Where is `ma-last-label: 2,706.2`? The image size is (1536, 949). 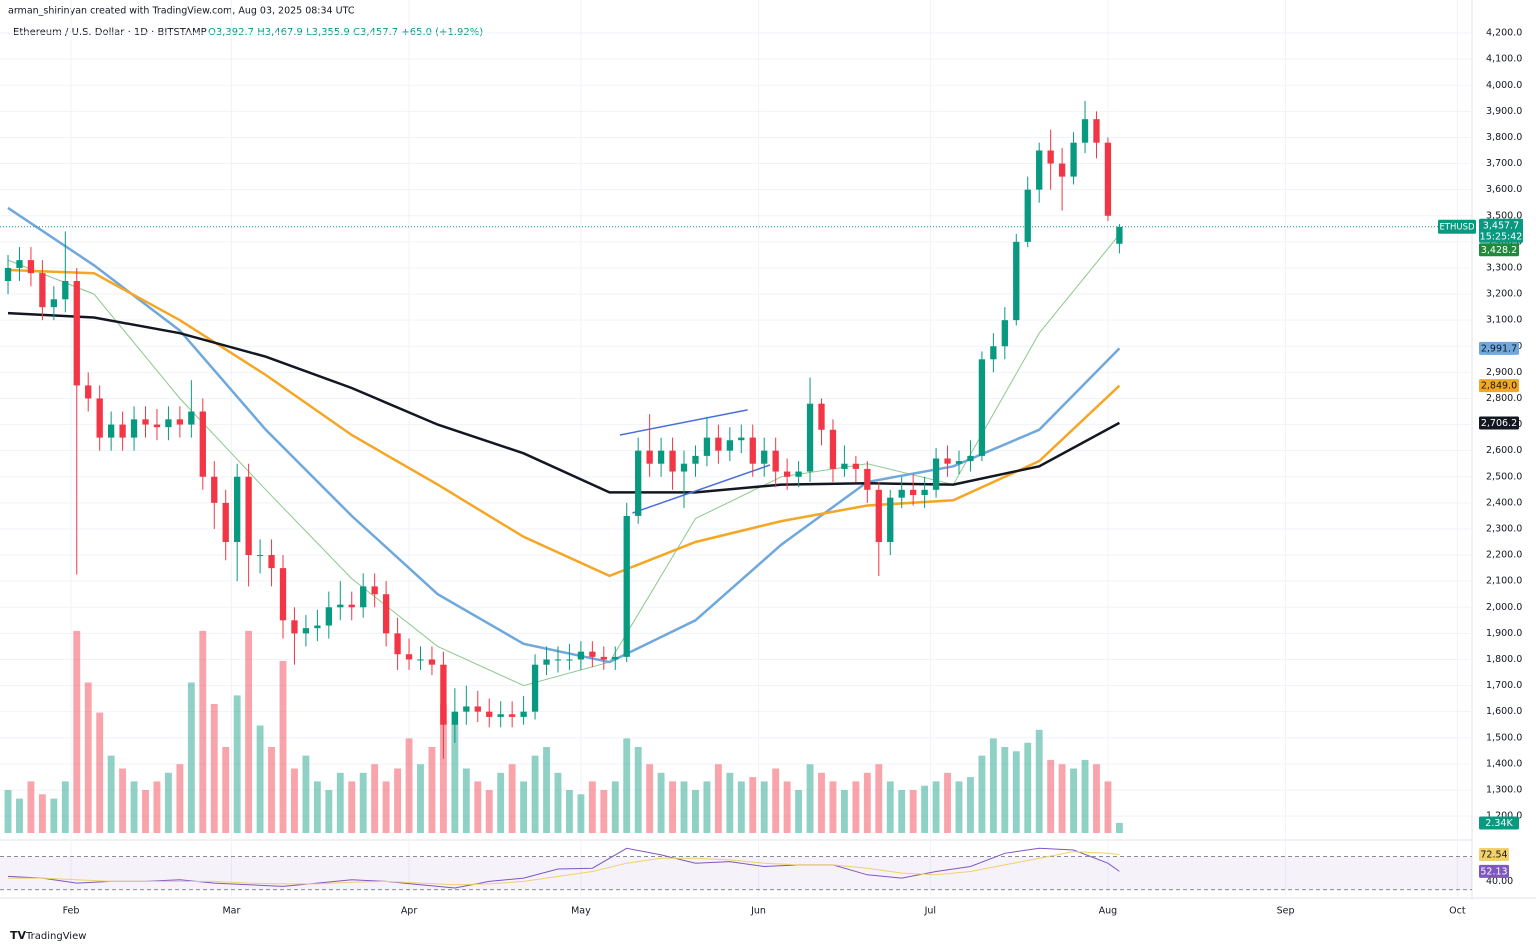
ma-last-label: 2,706.2 is located at coordinates (1499, 423).